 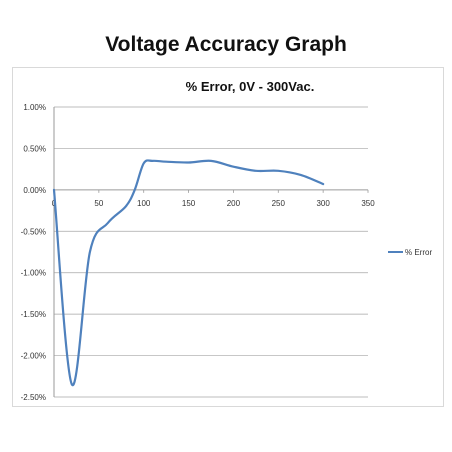 I want to click on x-tick-label: 250, so click(x=279, y=203).